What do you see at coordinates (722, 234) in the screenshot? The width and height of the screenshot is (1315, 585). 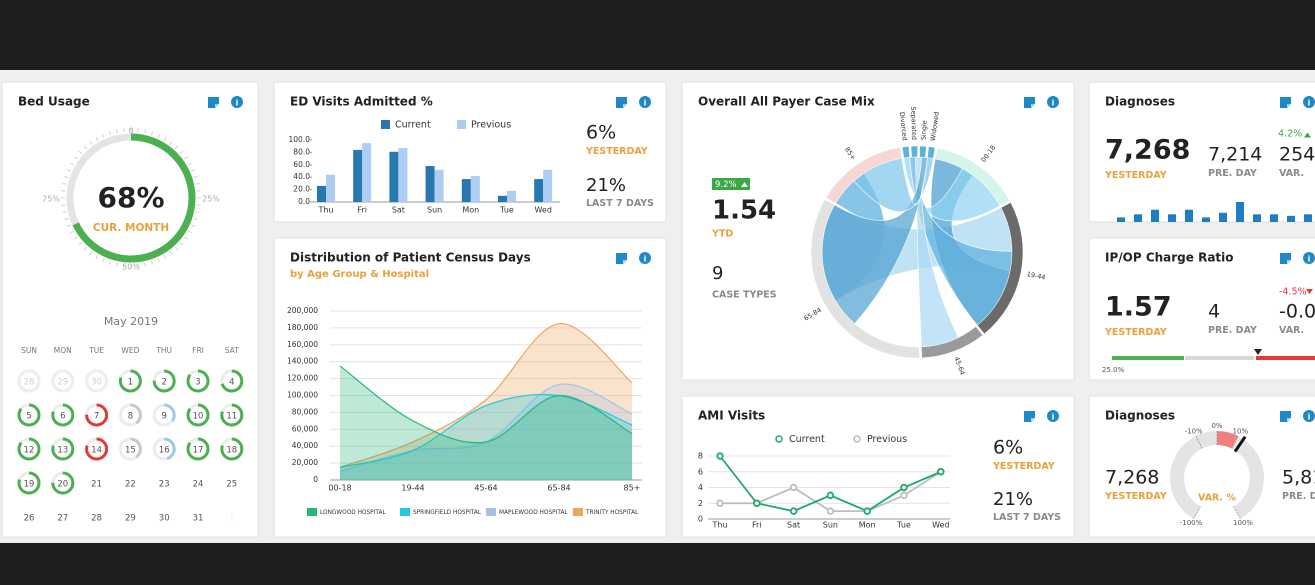 I see `kpi-label: YTD` at bounding box center [722, 234].